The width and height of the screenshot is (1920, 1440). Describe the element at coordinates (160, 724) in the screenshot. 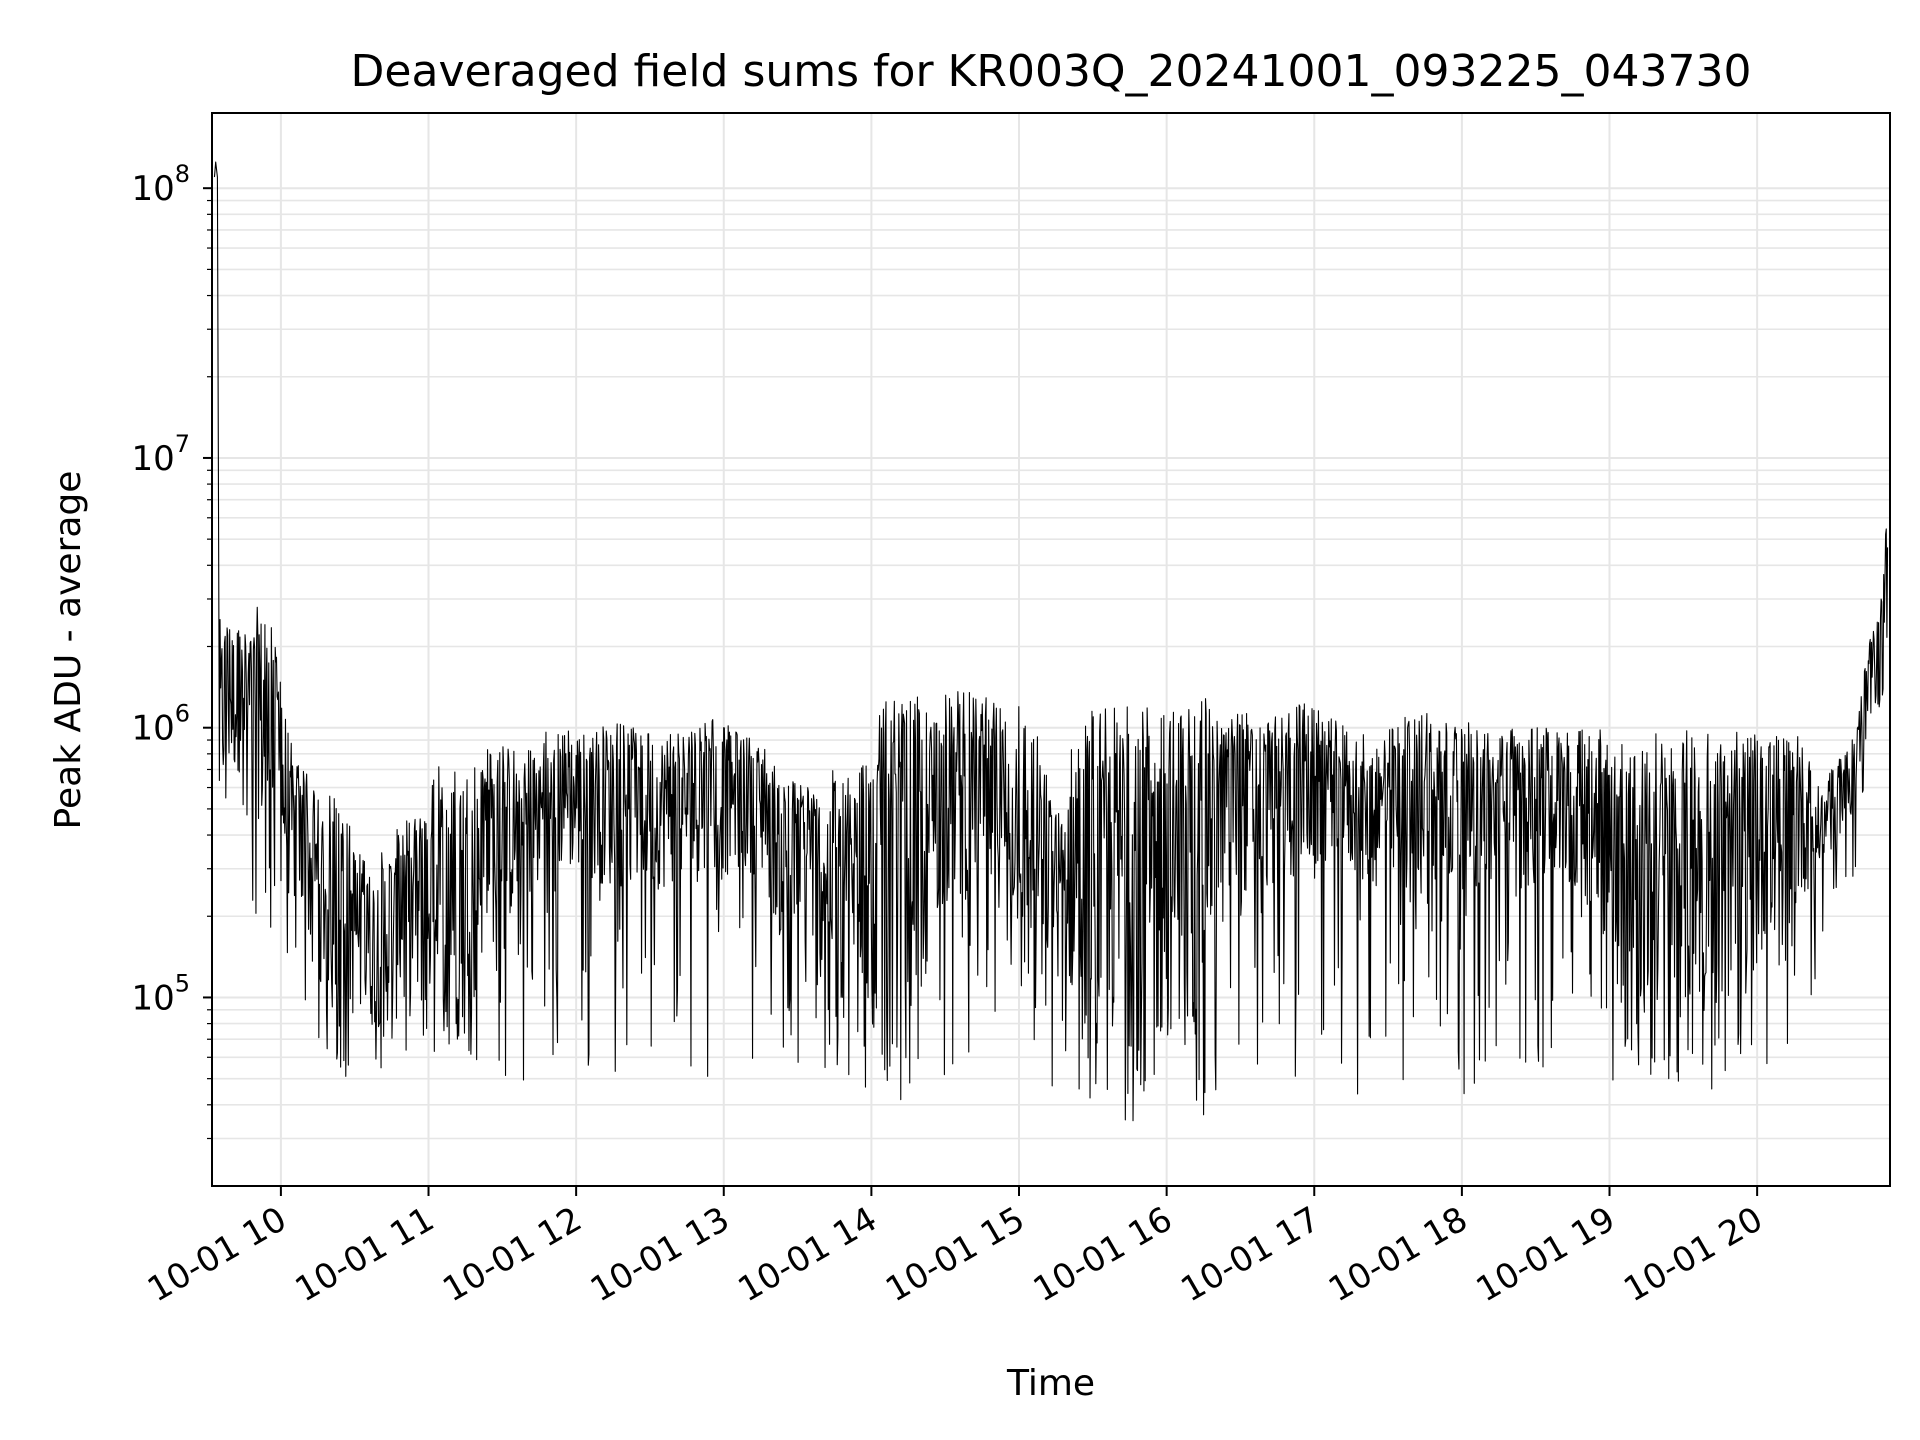

I see `y-tick-label: 10⁶` at that location.